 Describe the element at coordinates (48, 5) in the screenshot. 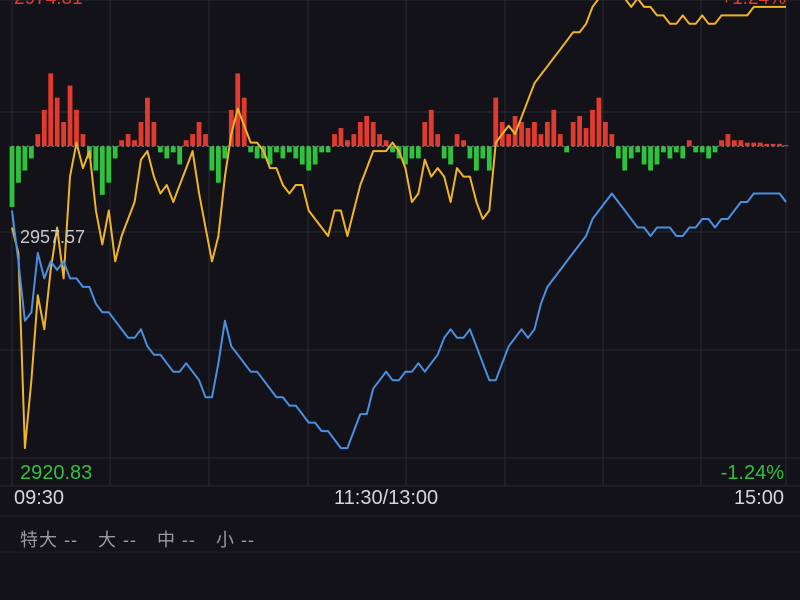

I see `top-price-label: 2974.81` at that location.